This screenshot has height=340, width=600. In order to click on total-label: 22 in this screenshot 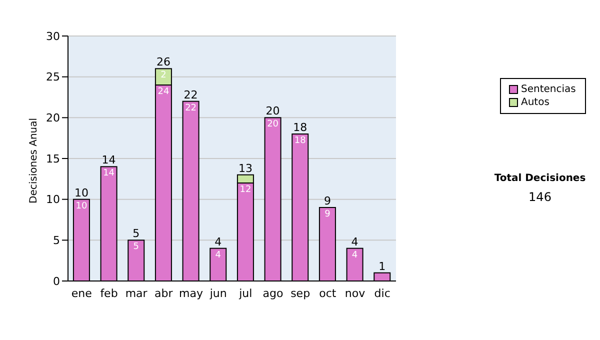, I will do `click(191, 95)`.